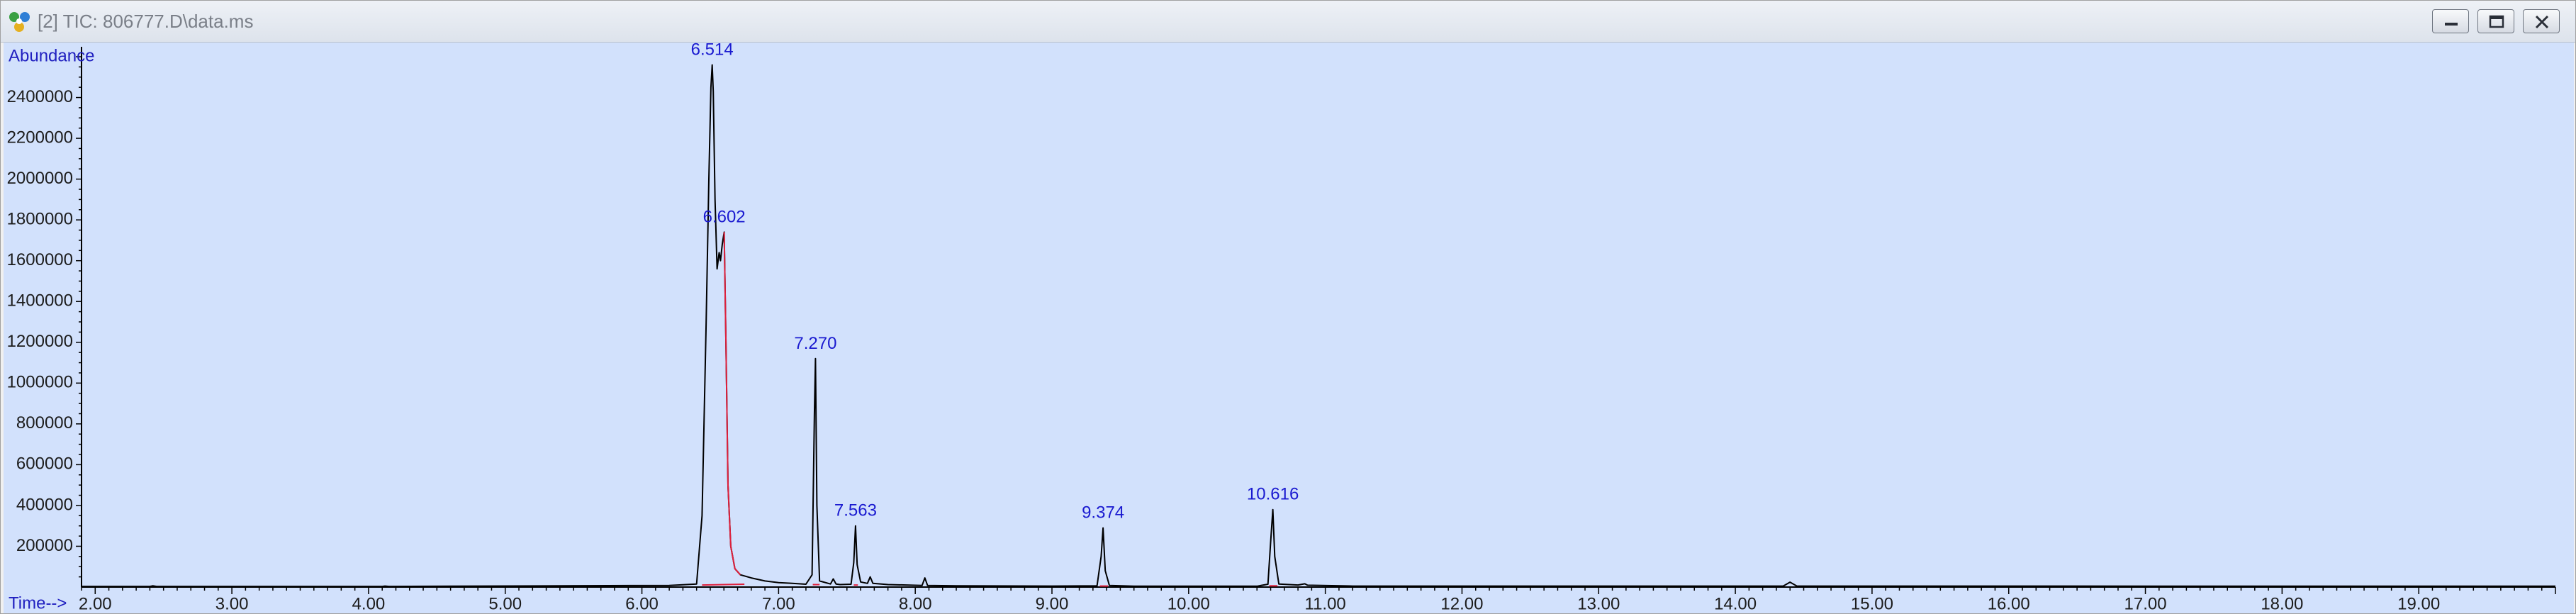 This screenshot has width=2576, height=614. What do you see at coordinates (2451, 24) in the screenshot?
I see `minimize-icon` at bounding box center [2451, 24].